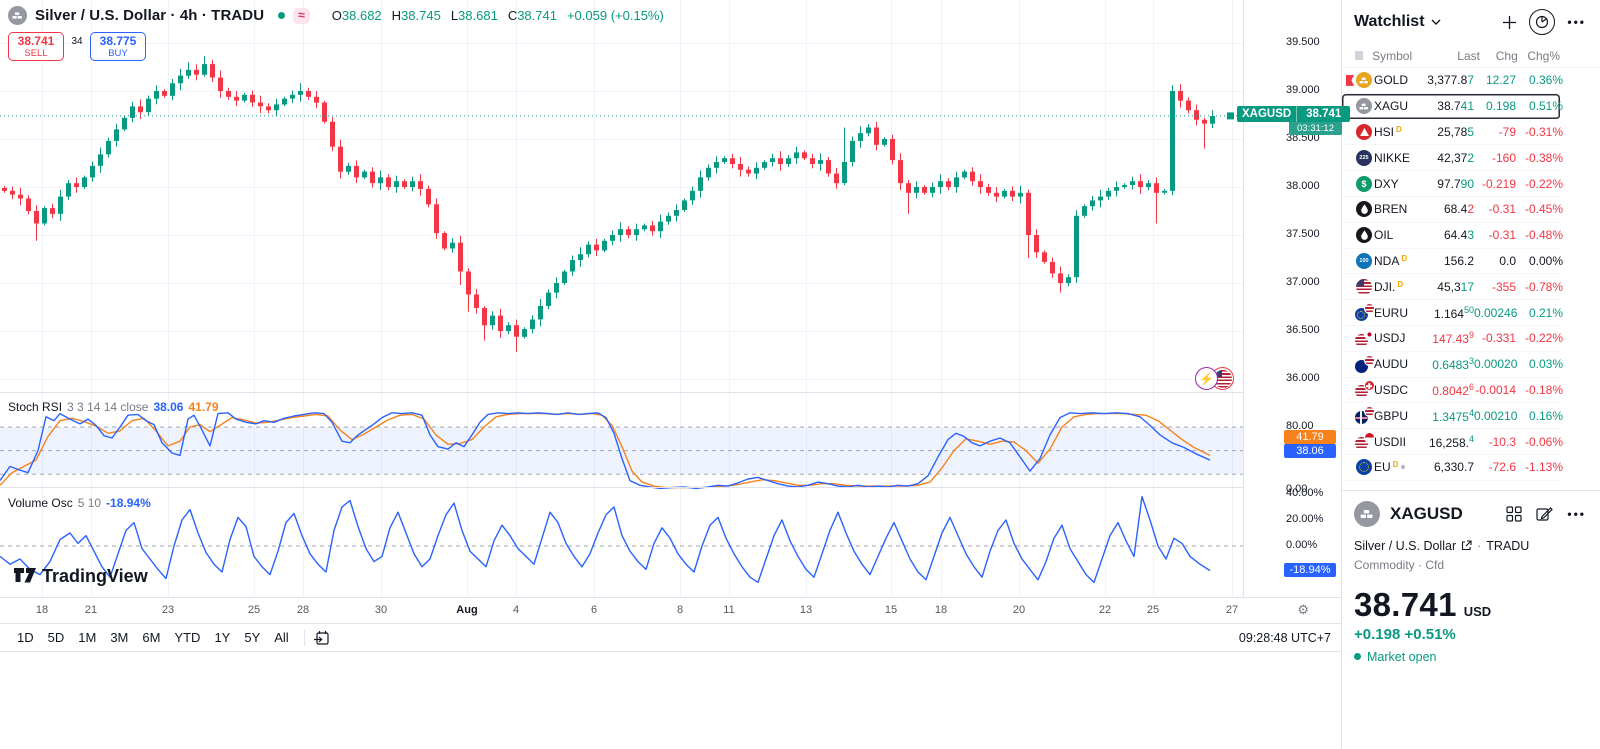 The width and height of the screenshot is (1600, 749). Describe the element at coordinates (1452, 313) in the screenshot. I see `watchlist-row-euru: EURU 1.16450 0.00246 0.21%` at that location.